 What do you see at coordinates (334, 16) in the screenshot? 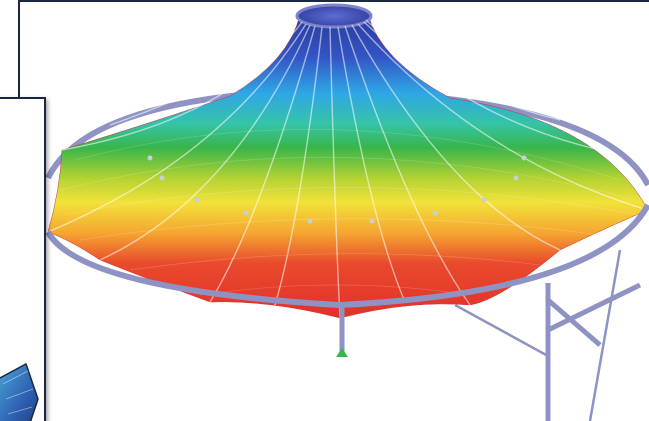
I see `top-ring-cap` at bounding box center [334, 16].